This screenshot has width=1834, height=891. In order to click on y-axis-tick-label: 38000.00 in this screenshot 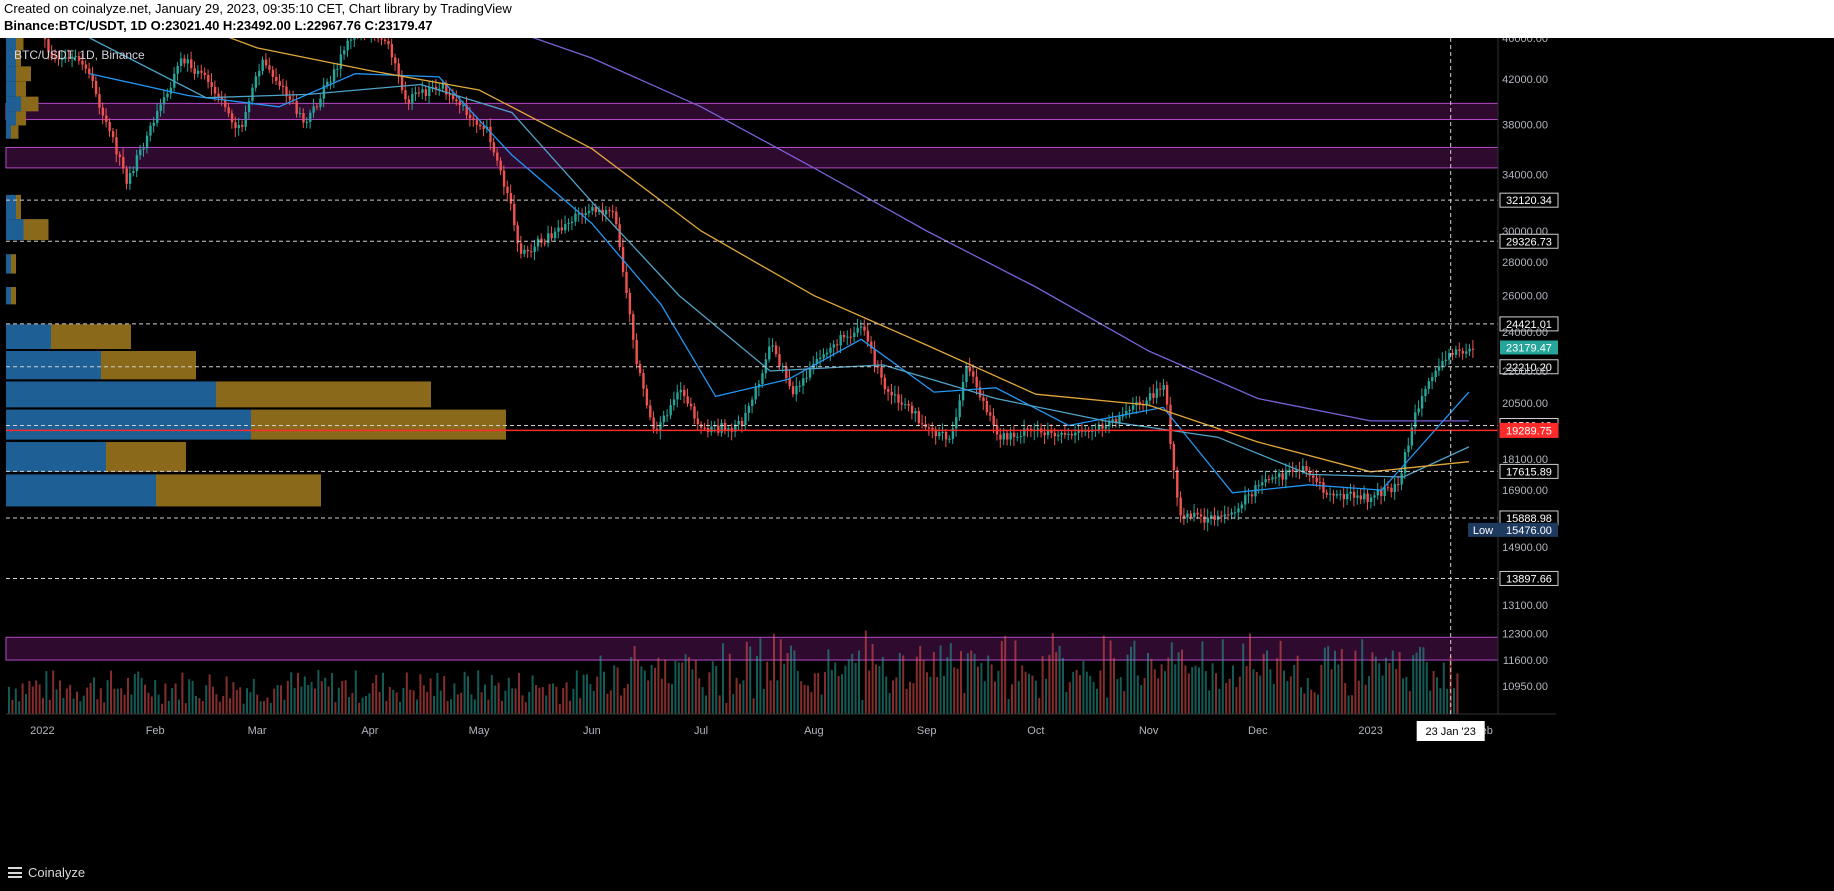, I will do `click(1525, 125)`.